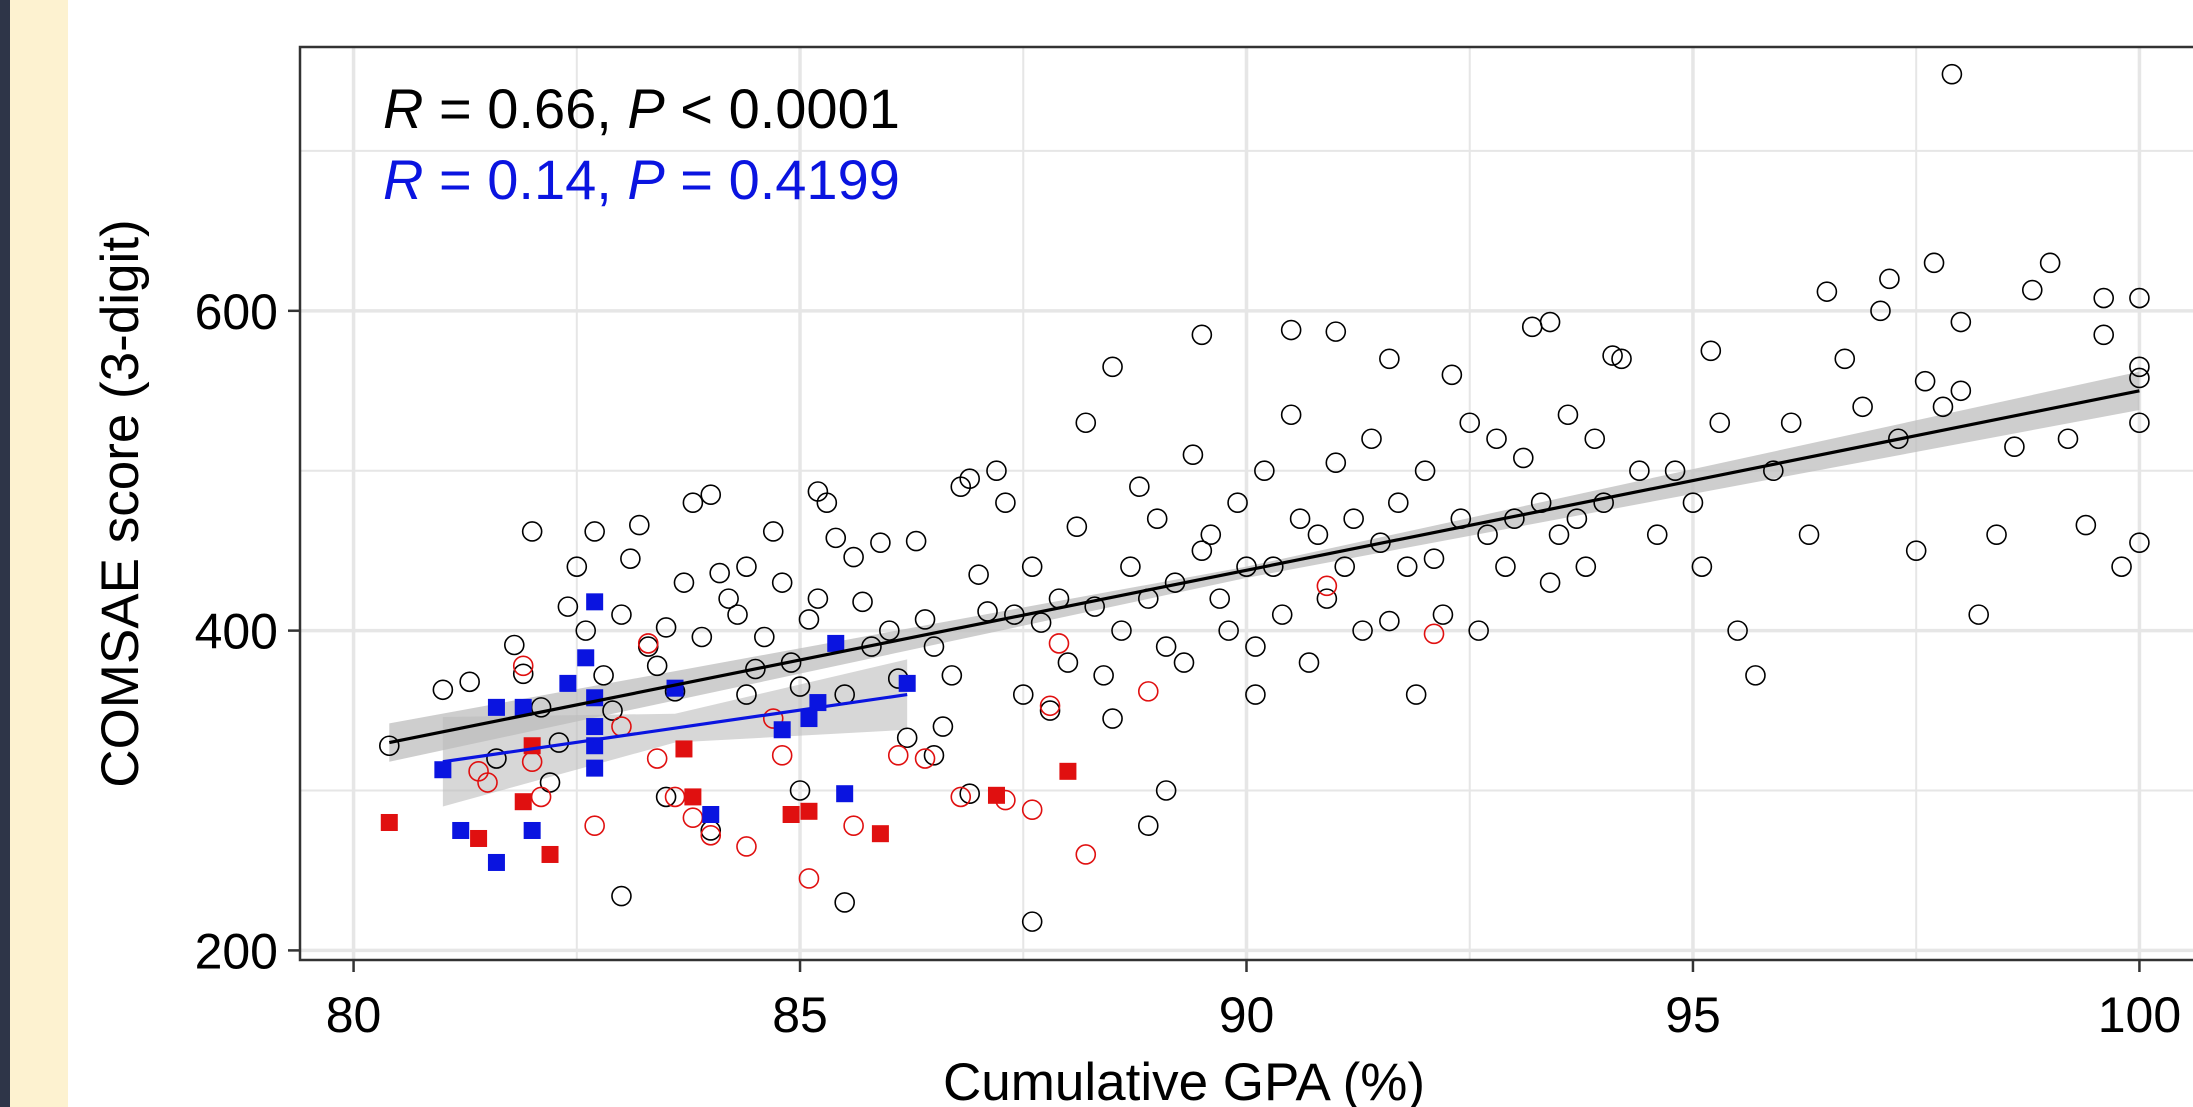  What do you see at coordinates (236, 312) in the screenshot?
I see `y-tick-label: 600` at bounding box center [236, 312].